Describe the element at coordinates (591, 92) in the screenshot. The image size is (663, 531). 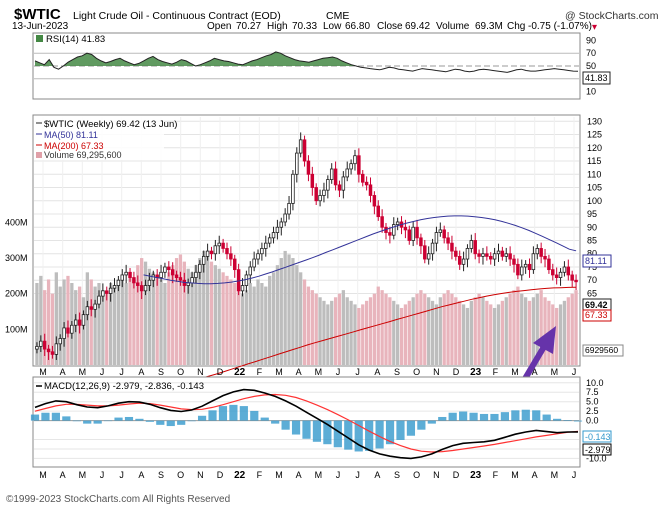
I see `rsi-tick-label: 10` at that location.